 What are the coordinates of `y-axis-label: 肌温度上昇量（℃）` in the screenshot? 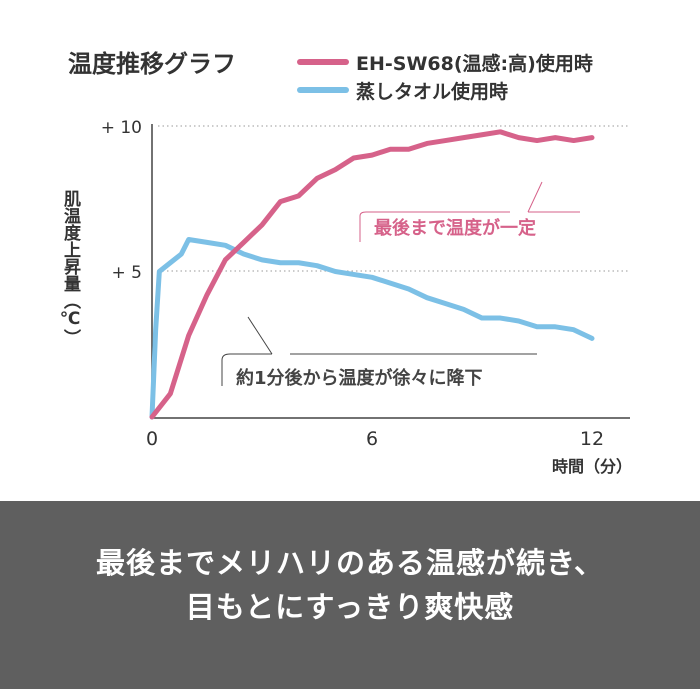 It's located at (70, 268).